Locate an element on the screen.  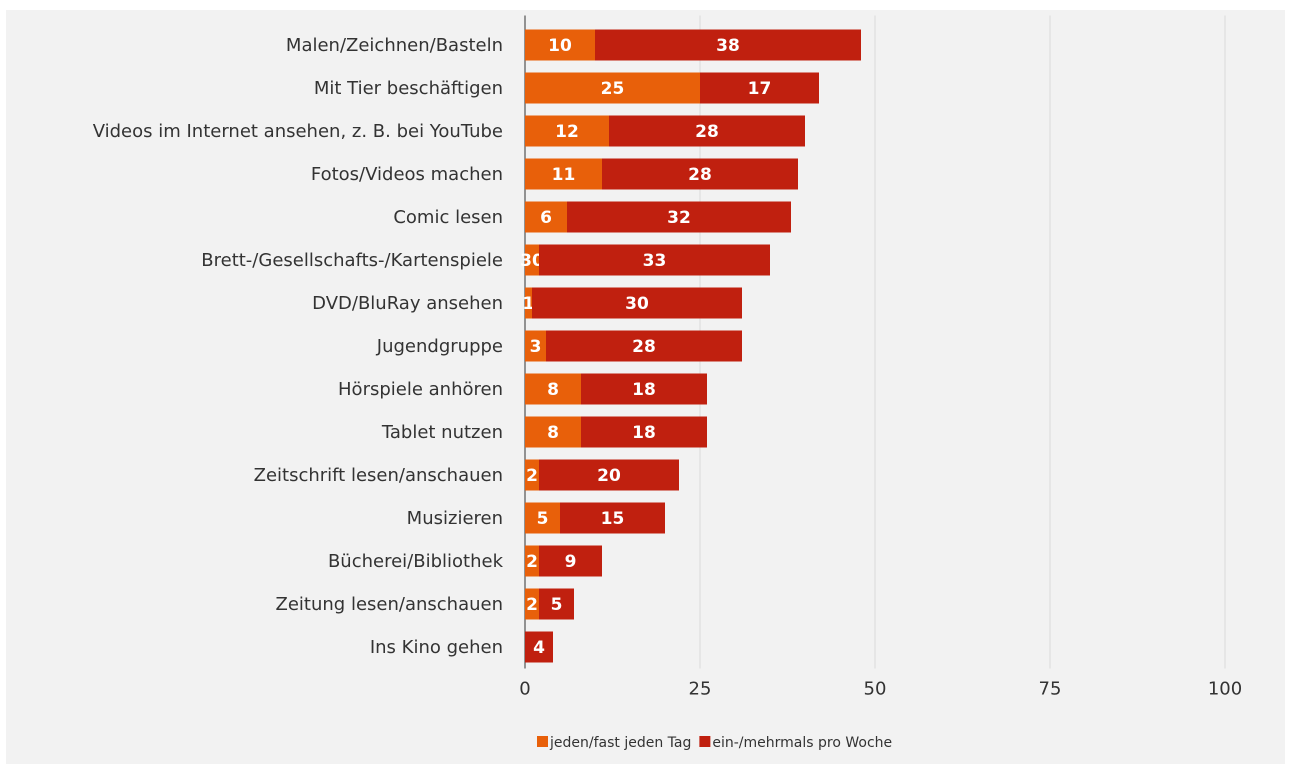
data-label: 9 is located at coordinates (571, 562).